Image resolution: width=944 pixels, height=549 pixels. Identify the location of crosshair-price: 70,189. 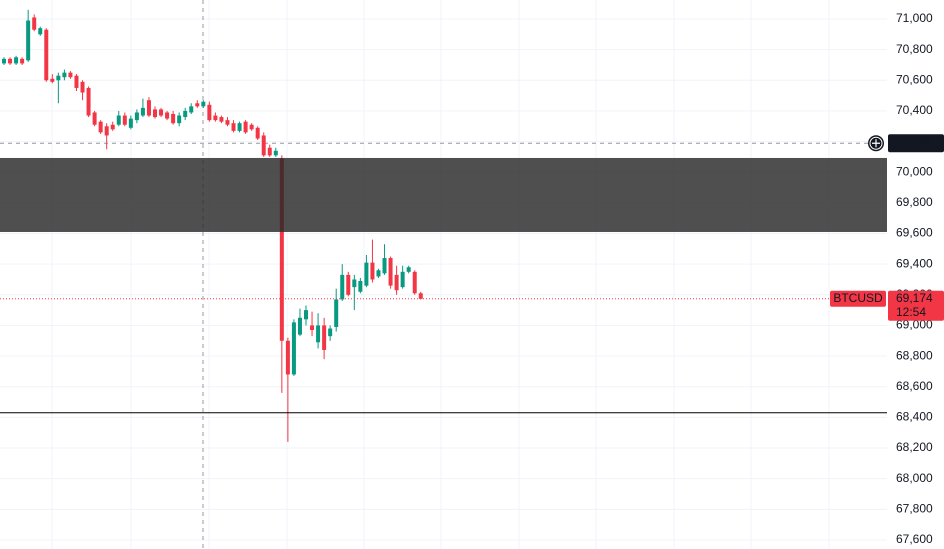
(914, 142).